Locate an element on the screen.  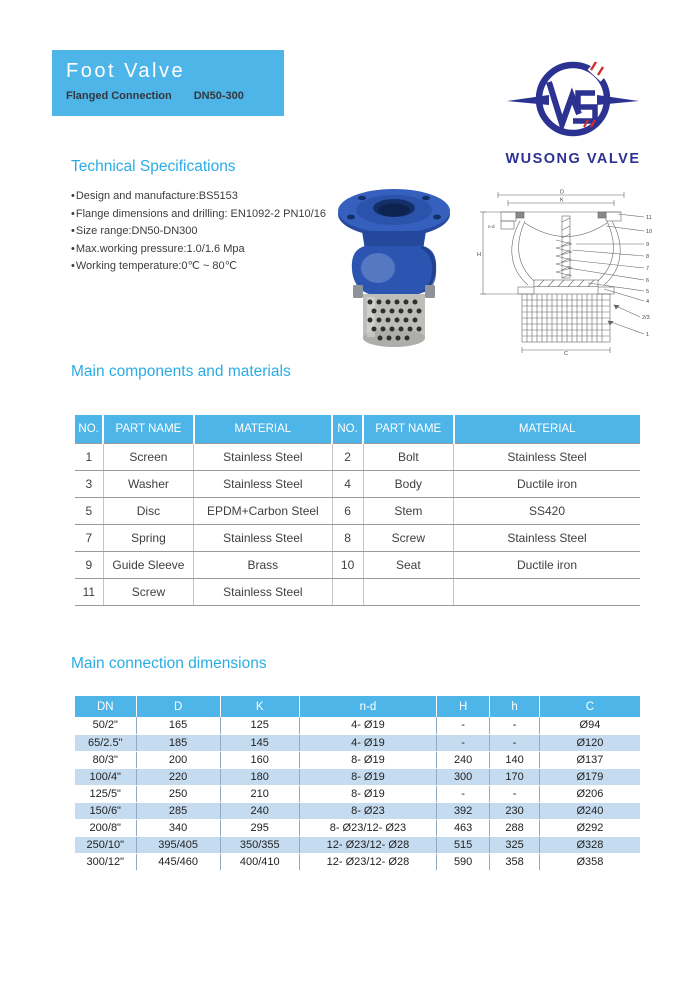
table-cell: 250/10" is located at coordinates (106, 845).